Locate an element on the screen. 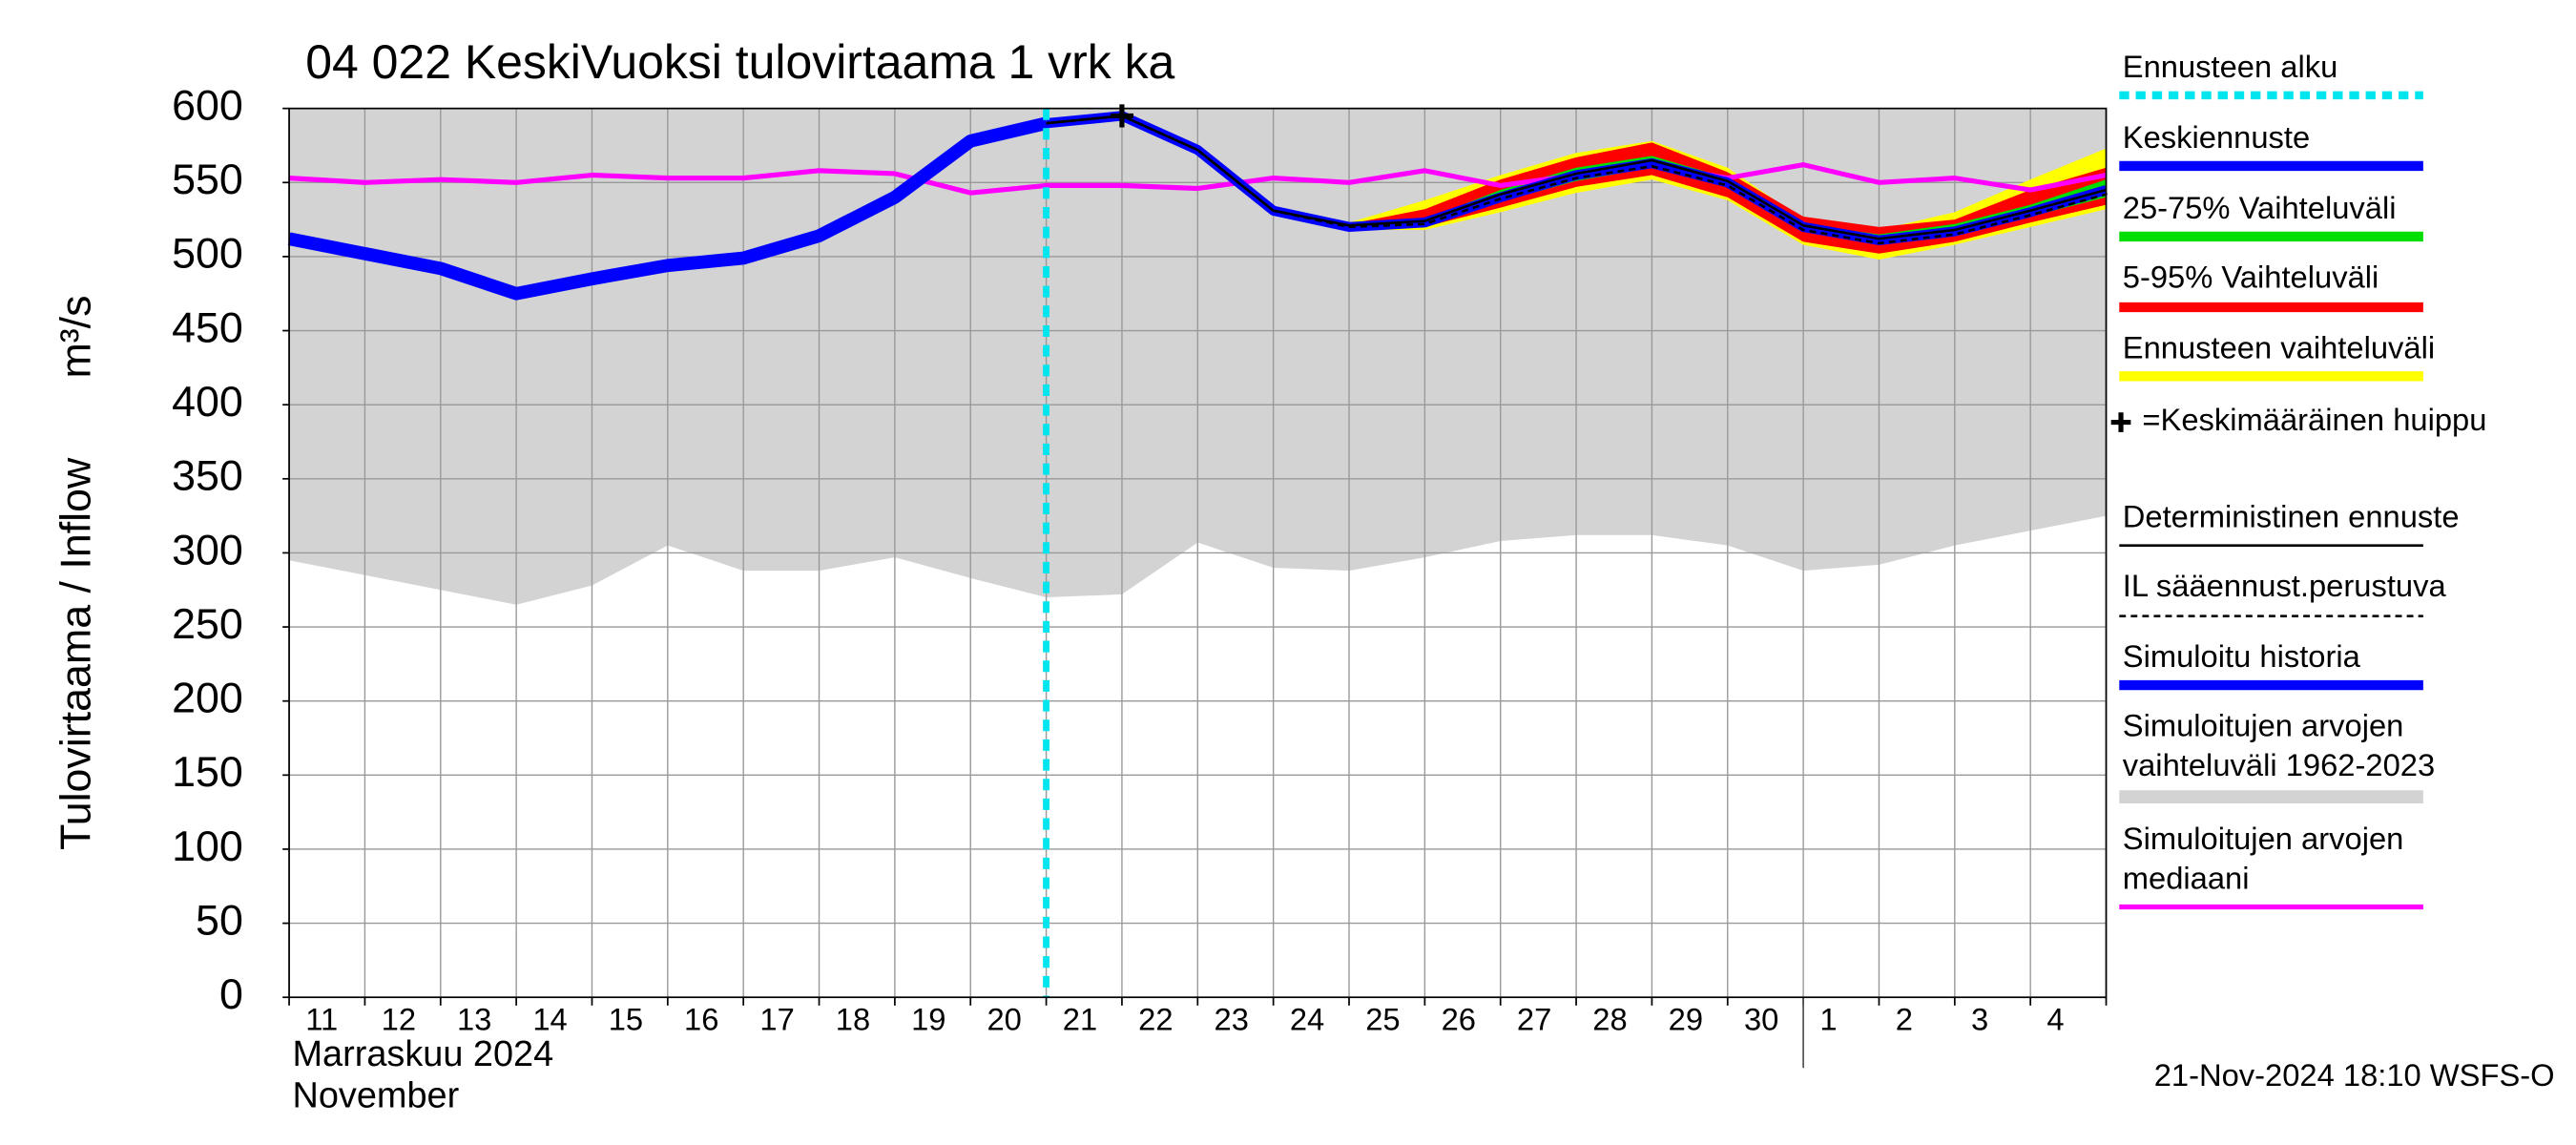 The width and height of the screenshot is (2576, 1145). x-tick-label: 4 is located at coordinates (2055, 1019).